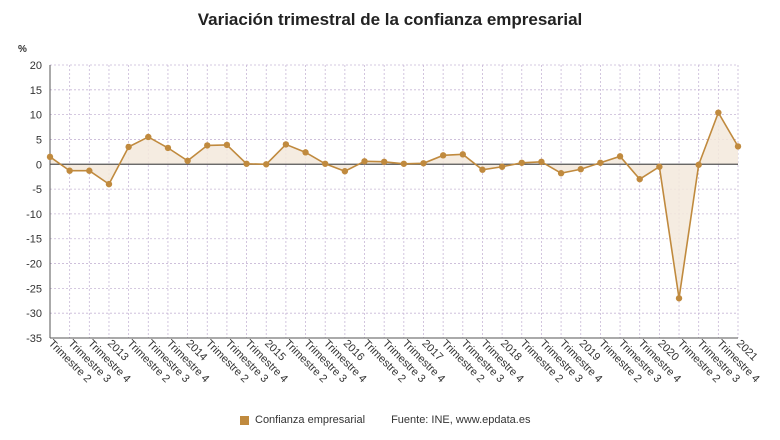  What do you see at coordinates (34, 339) in the screenshot?
I see `y-tick-label: -35` at bounding box center [34, 339].